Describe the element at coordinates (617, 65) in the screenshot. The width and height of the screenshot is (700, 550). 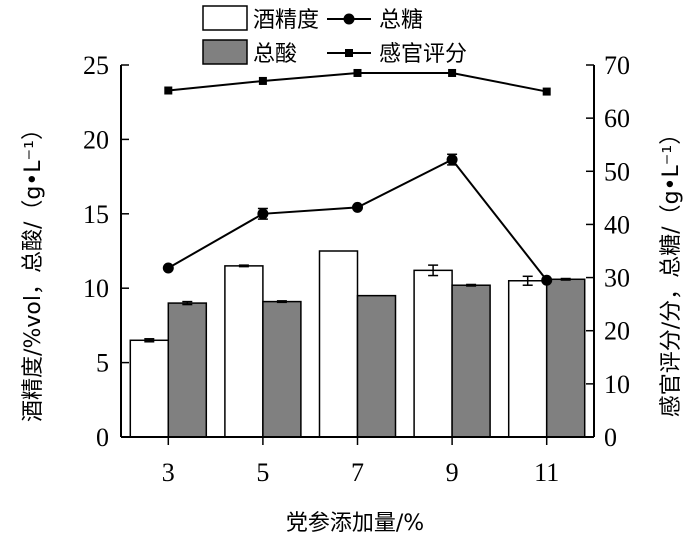
I see `right-y-tick-label: 70` at that location.